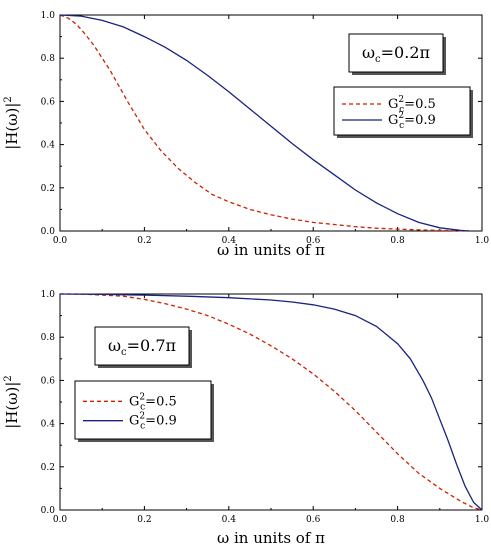 Image resolution: width=491 pixels, height=550 pixels. I want to click on annotation-label: ωc=0.2π, so click(396, 54).